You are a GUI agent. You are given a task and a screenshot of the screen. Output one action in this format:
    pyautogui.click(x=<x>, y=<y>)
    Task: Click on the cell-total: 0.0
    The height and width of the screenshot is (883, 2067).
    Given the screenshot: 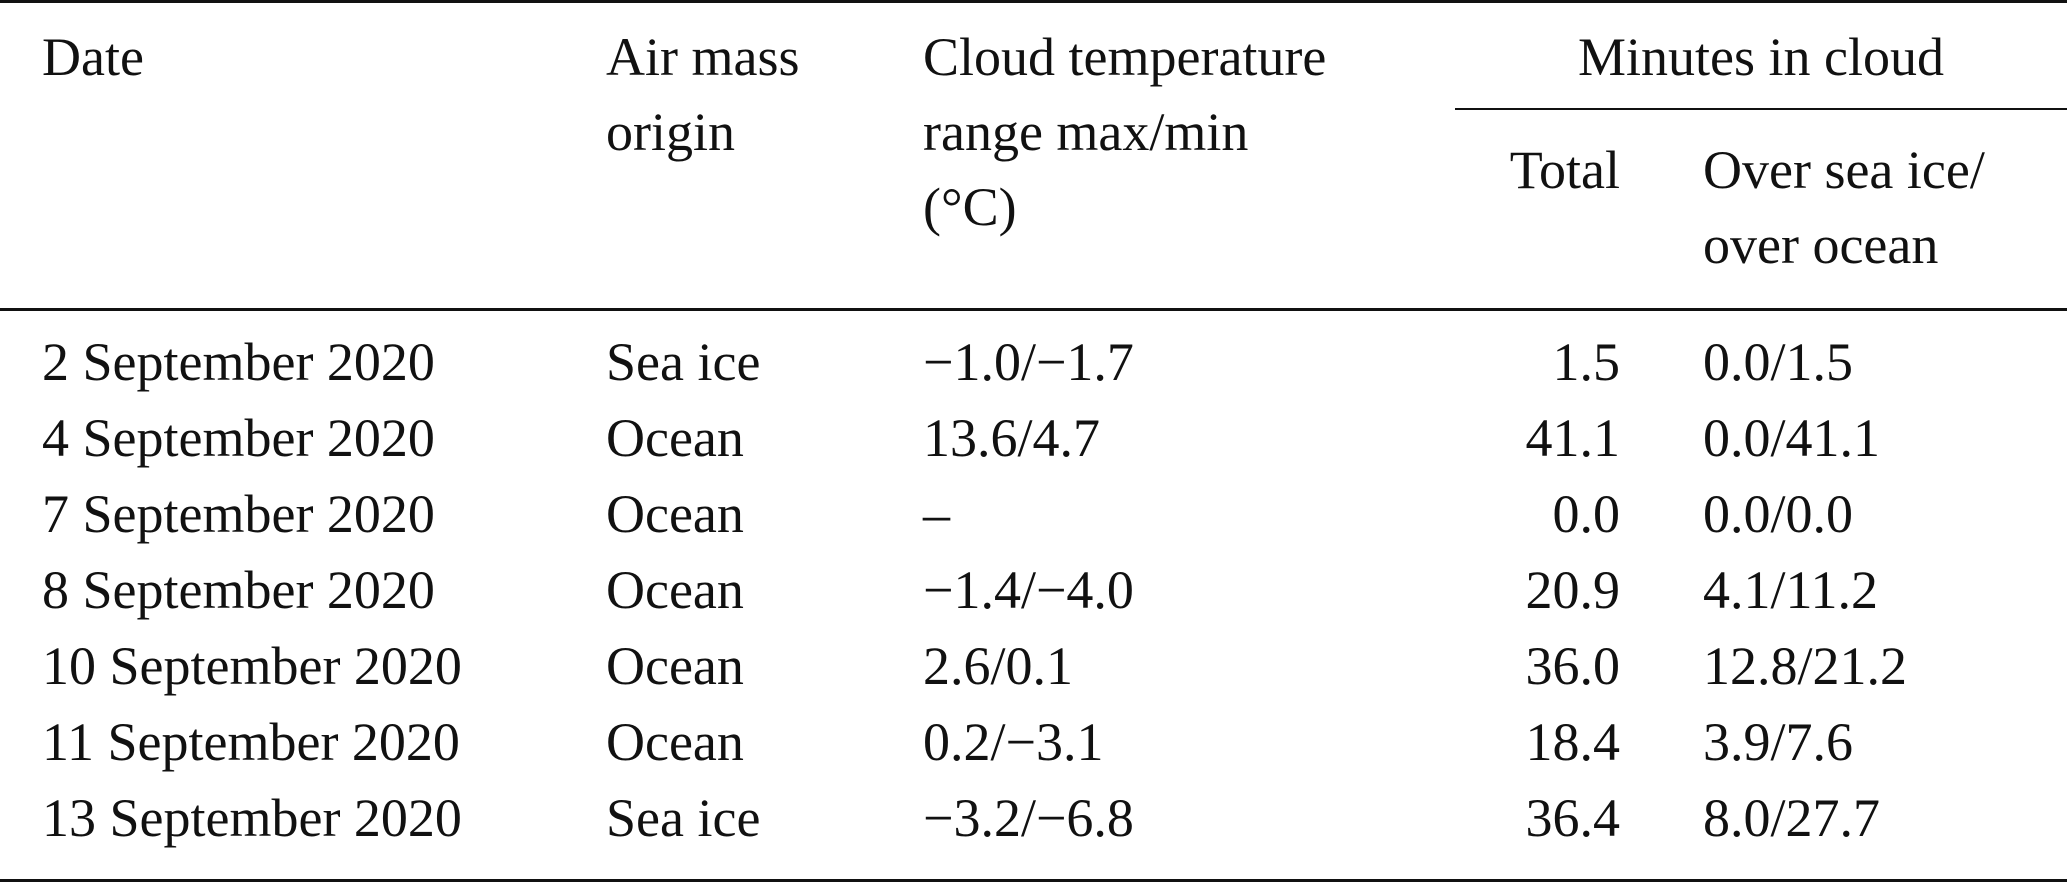 What is the action you would take?
    pyautogui.click(x=1586, y=514)
    